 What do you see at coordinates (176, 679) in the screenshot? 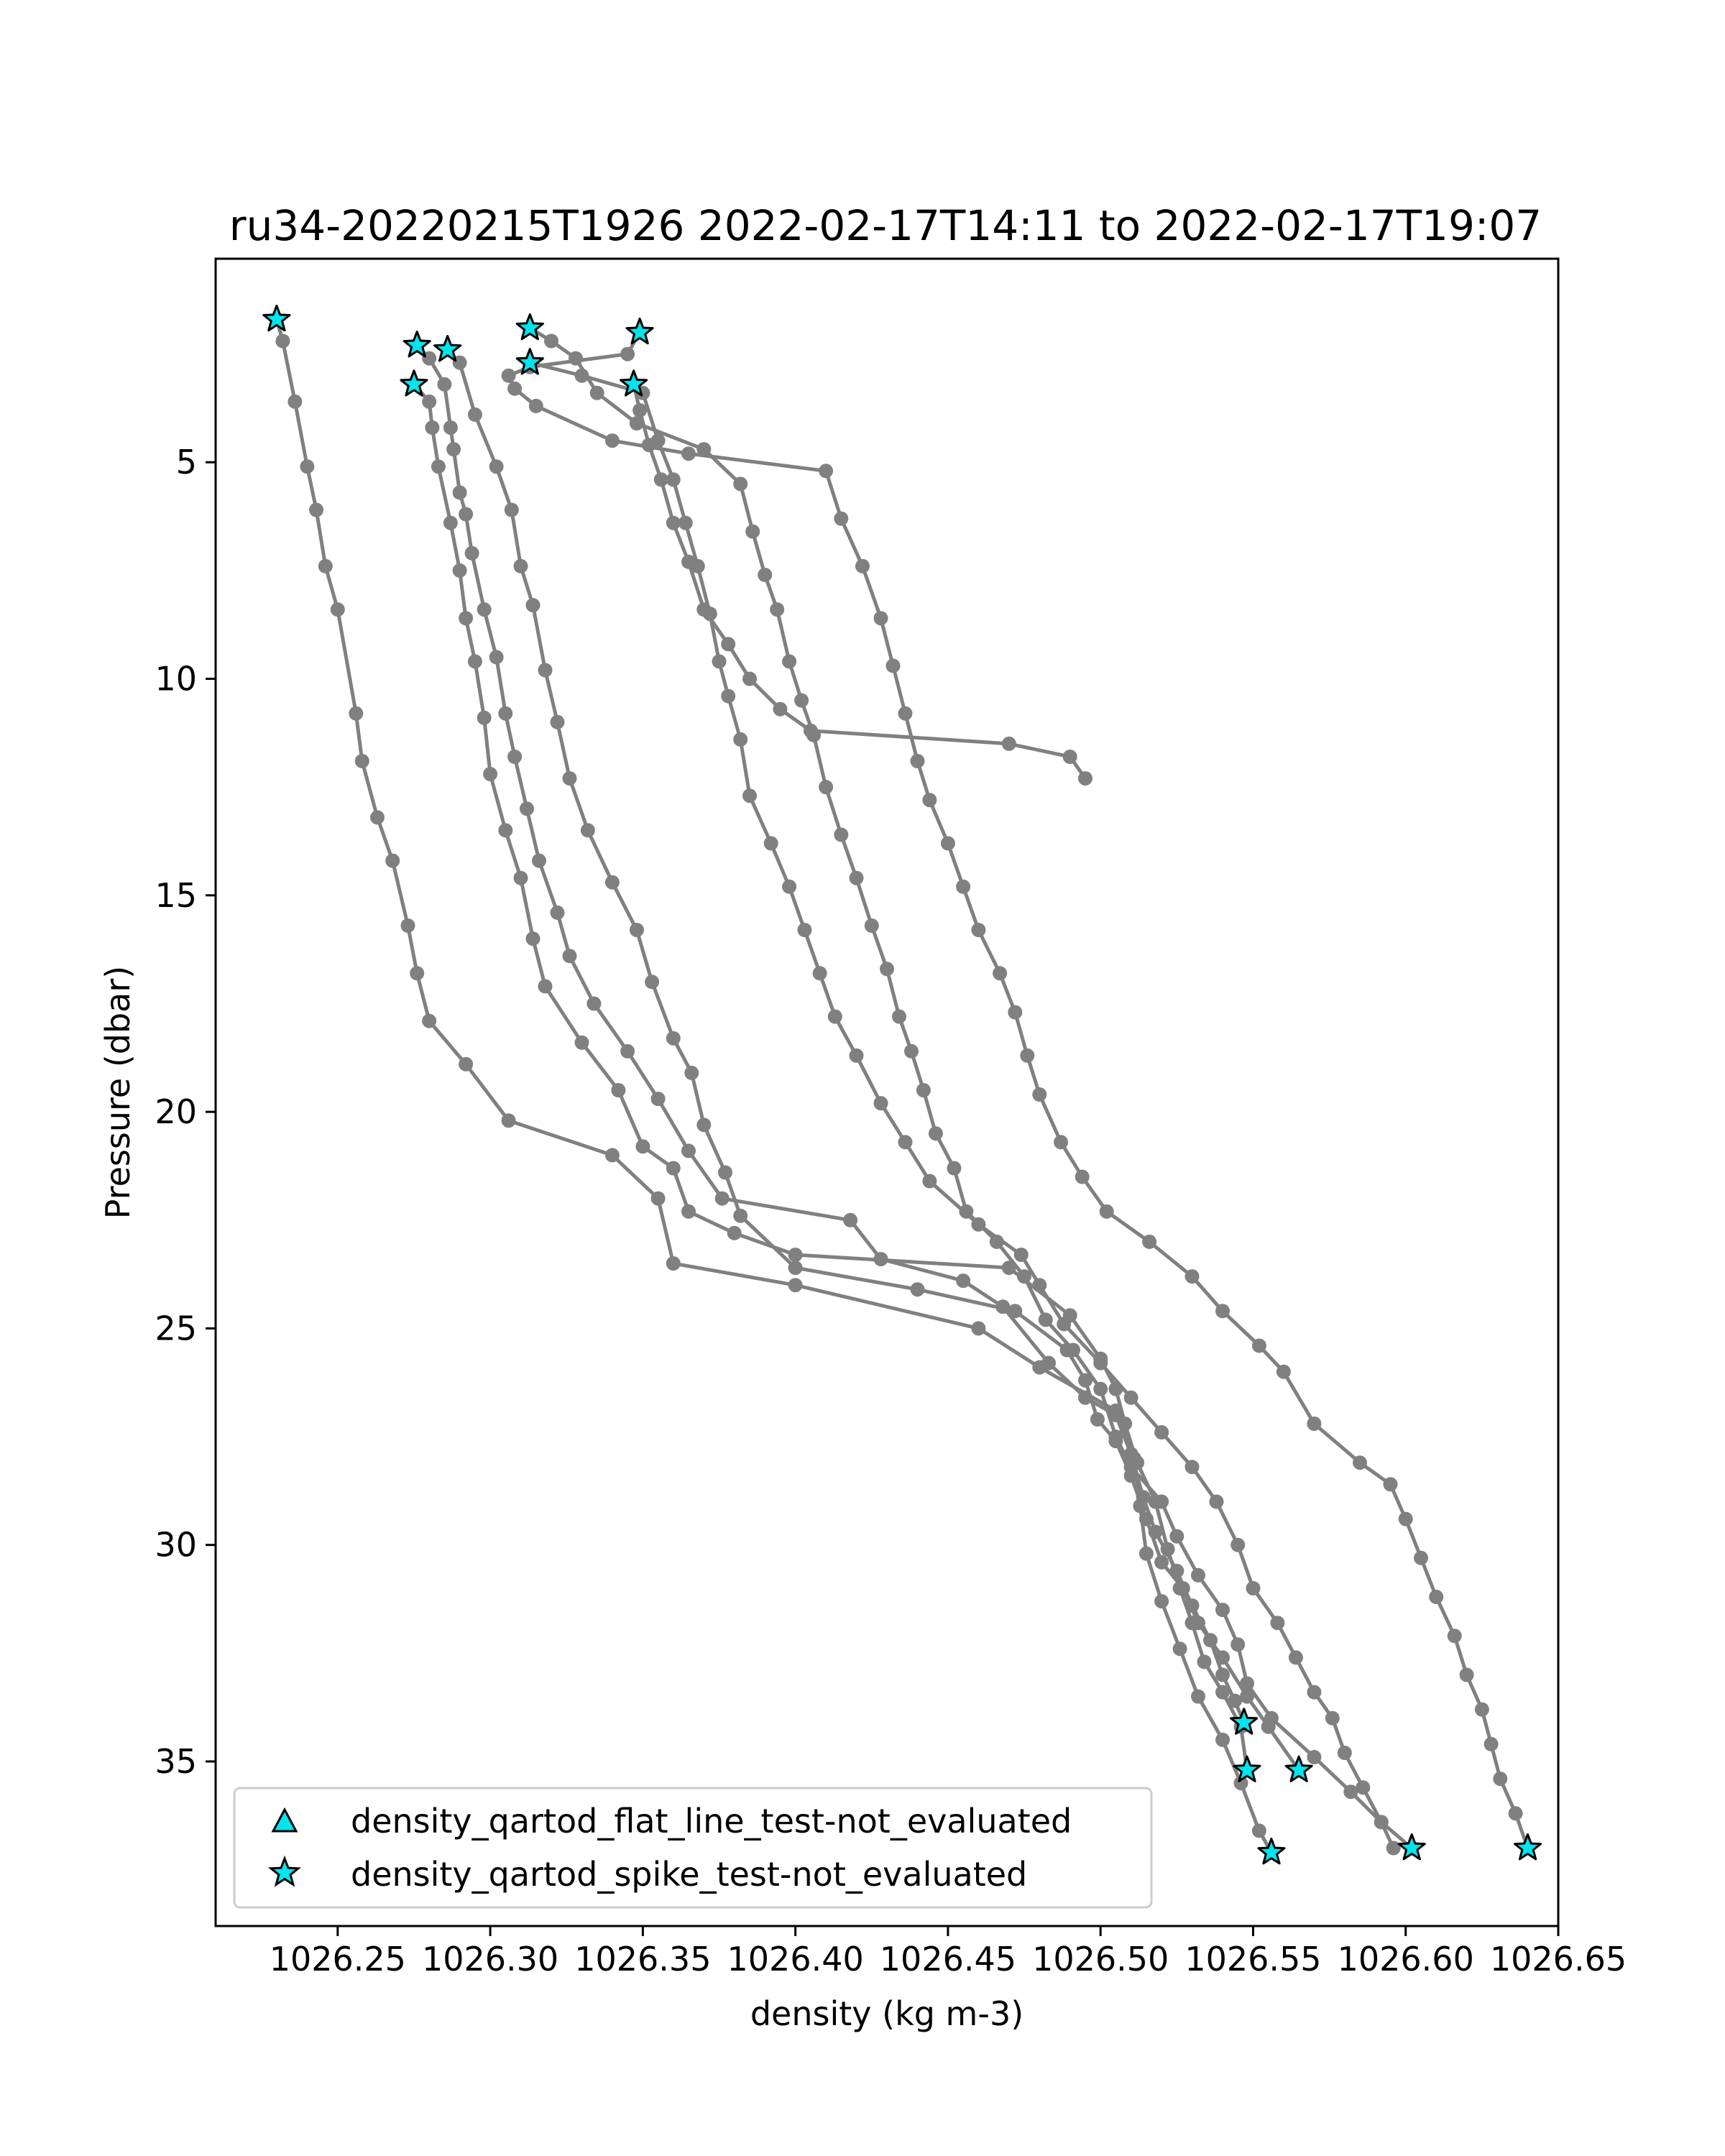
I see `y-tick-label: 10` at bounding box center [176, 679].